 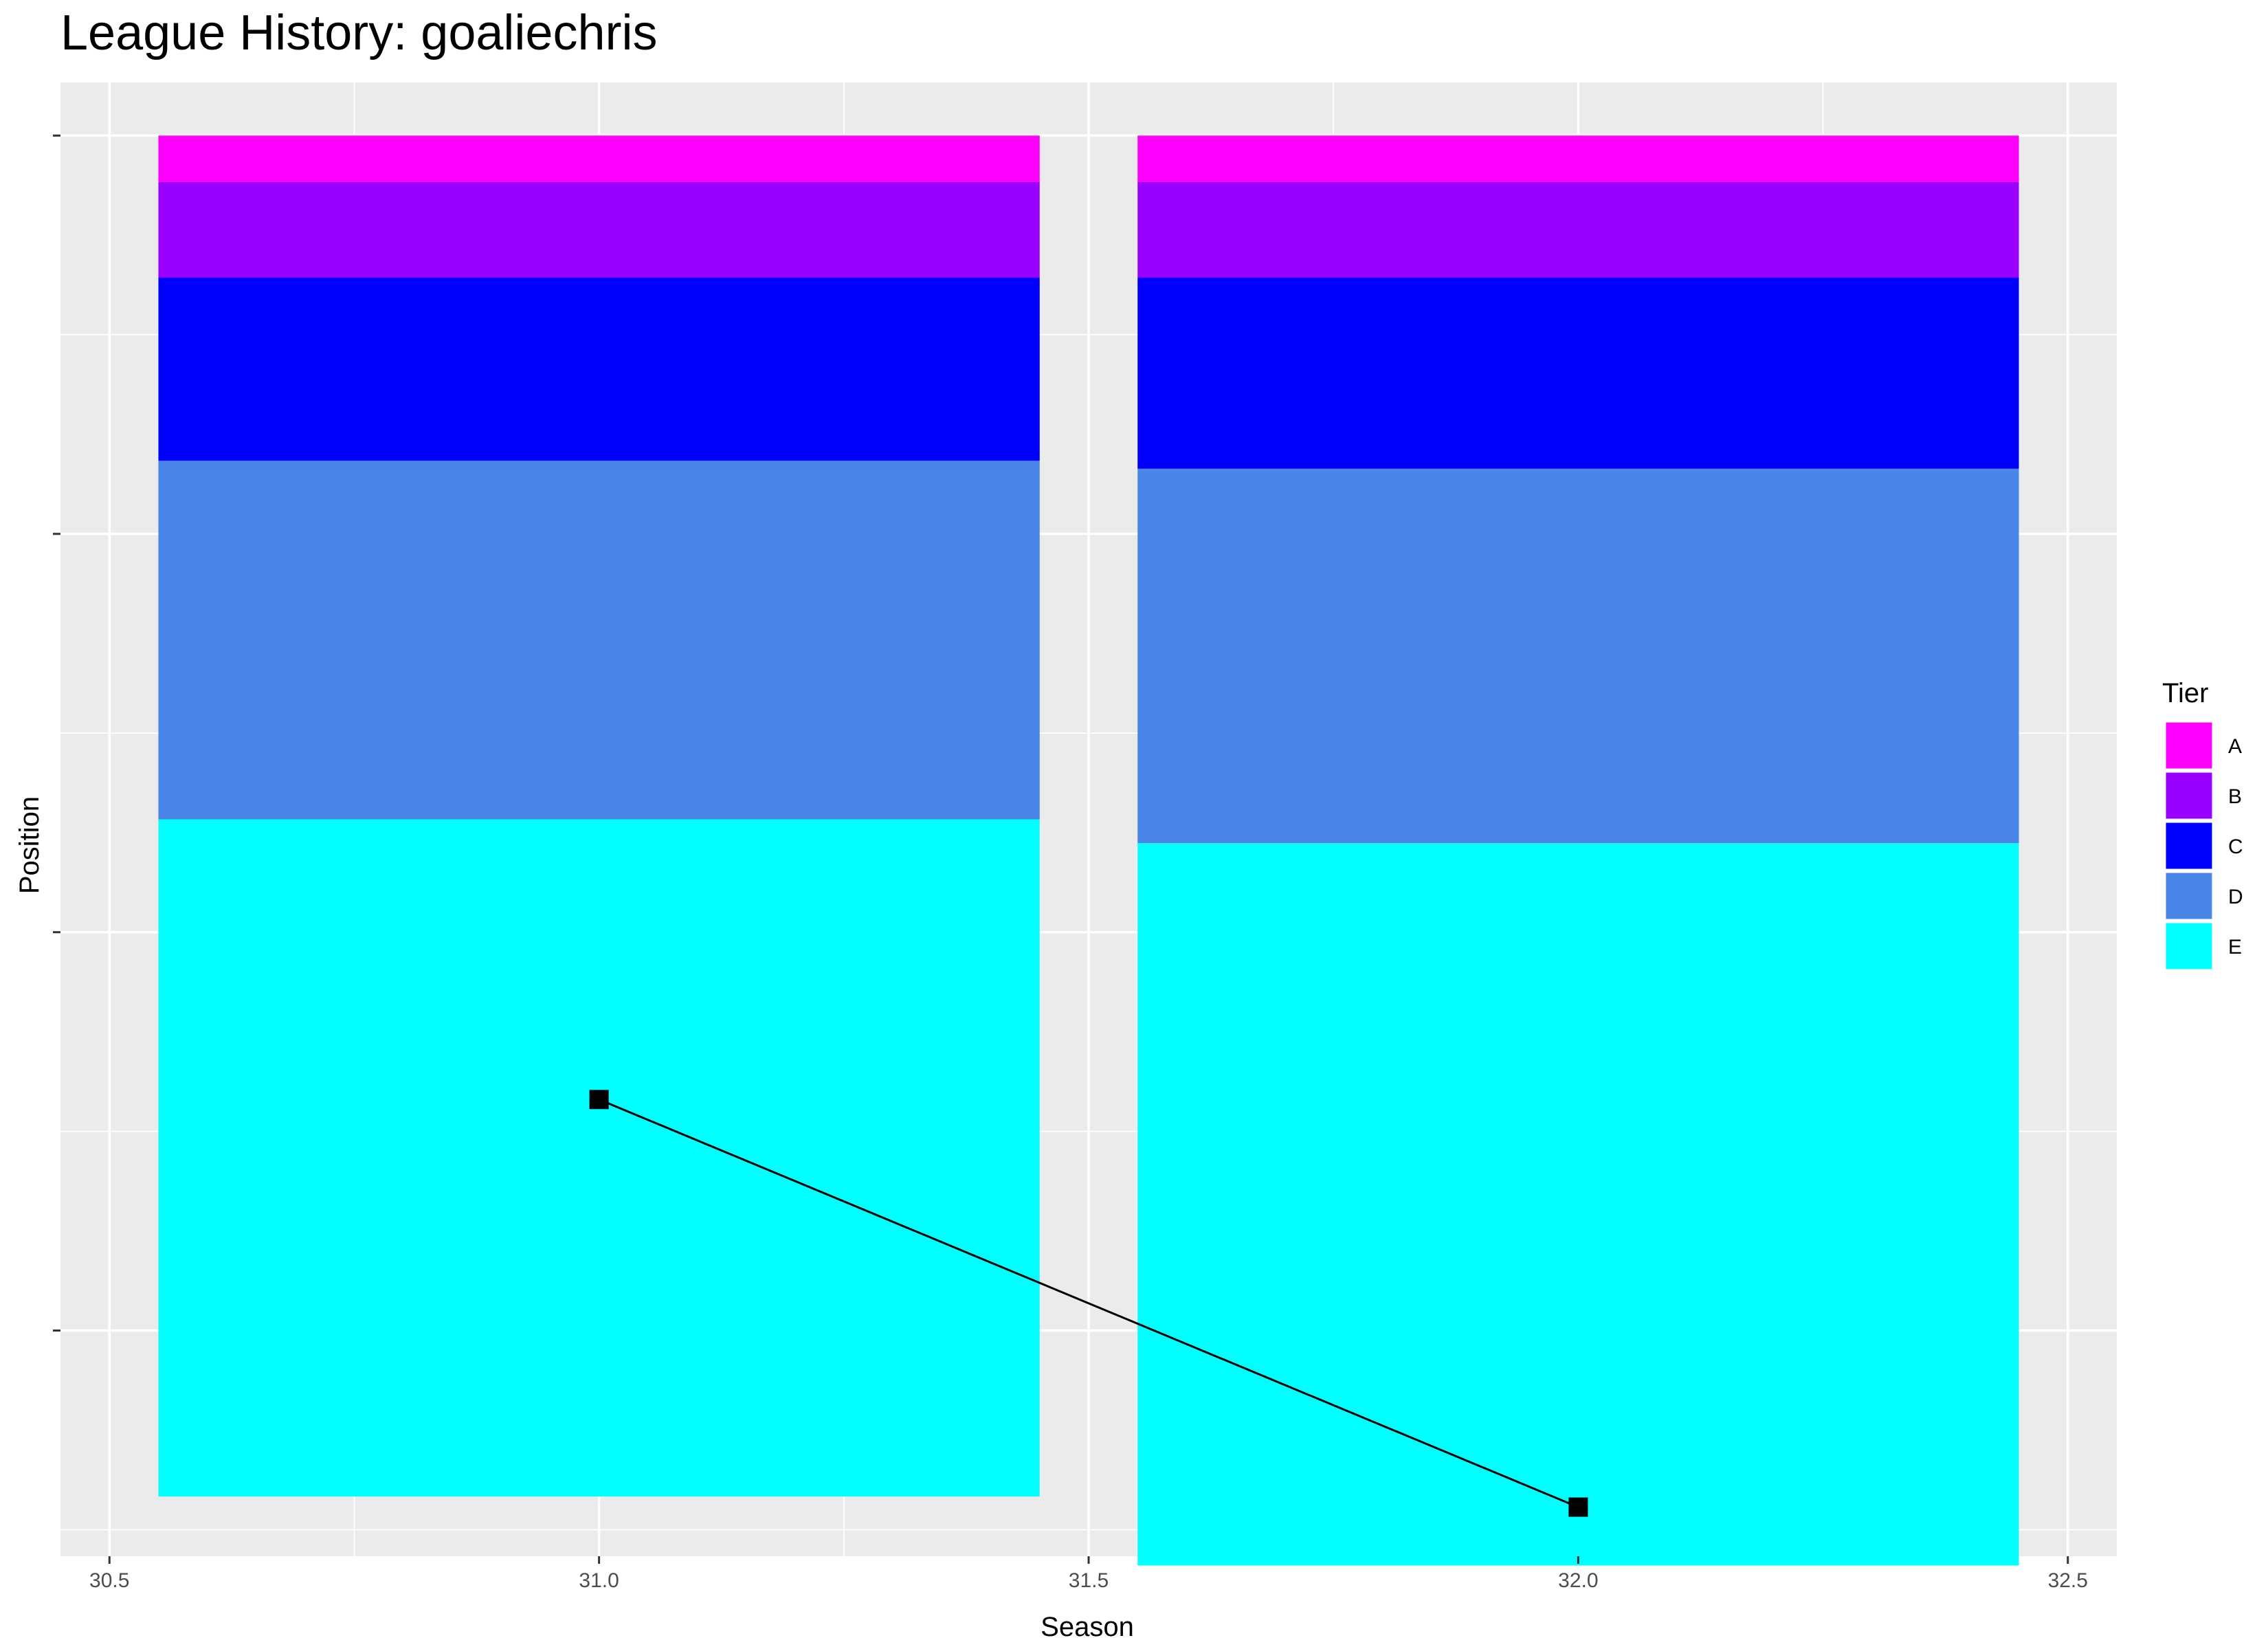 I want to click on legend-key-b, so click(x=2189, y=796).